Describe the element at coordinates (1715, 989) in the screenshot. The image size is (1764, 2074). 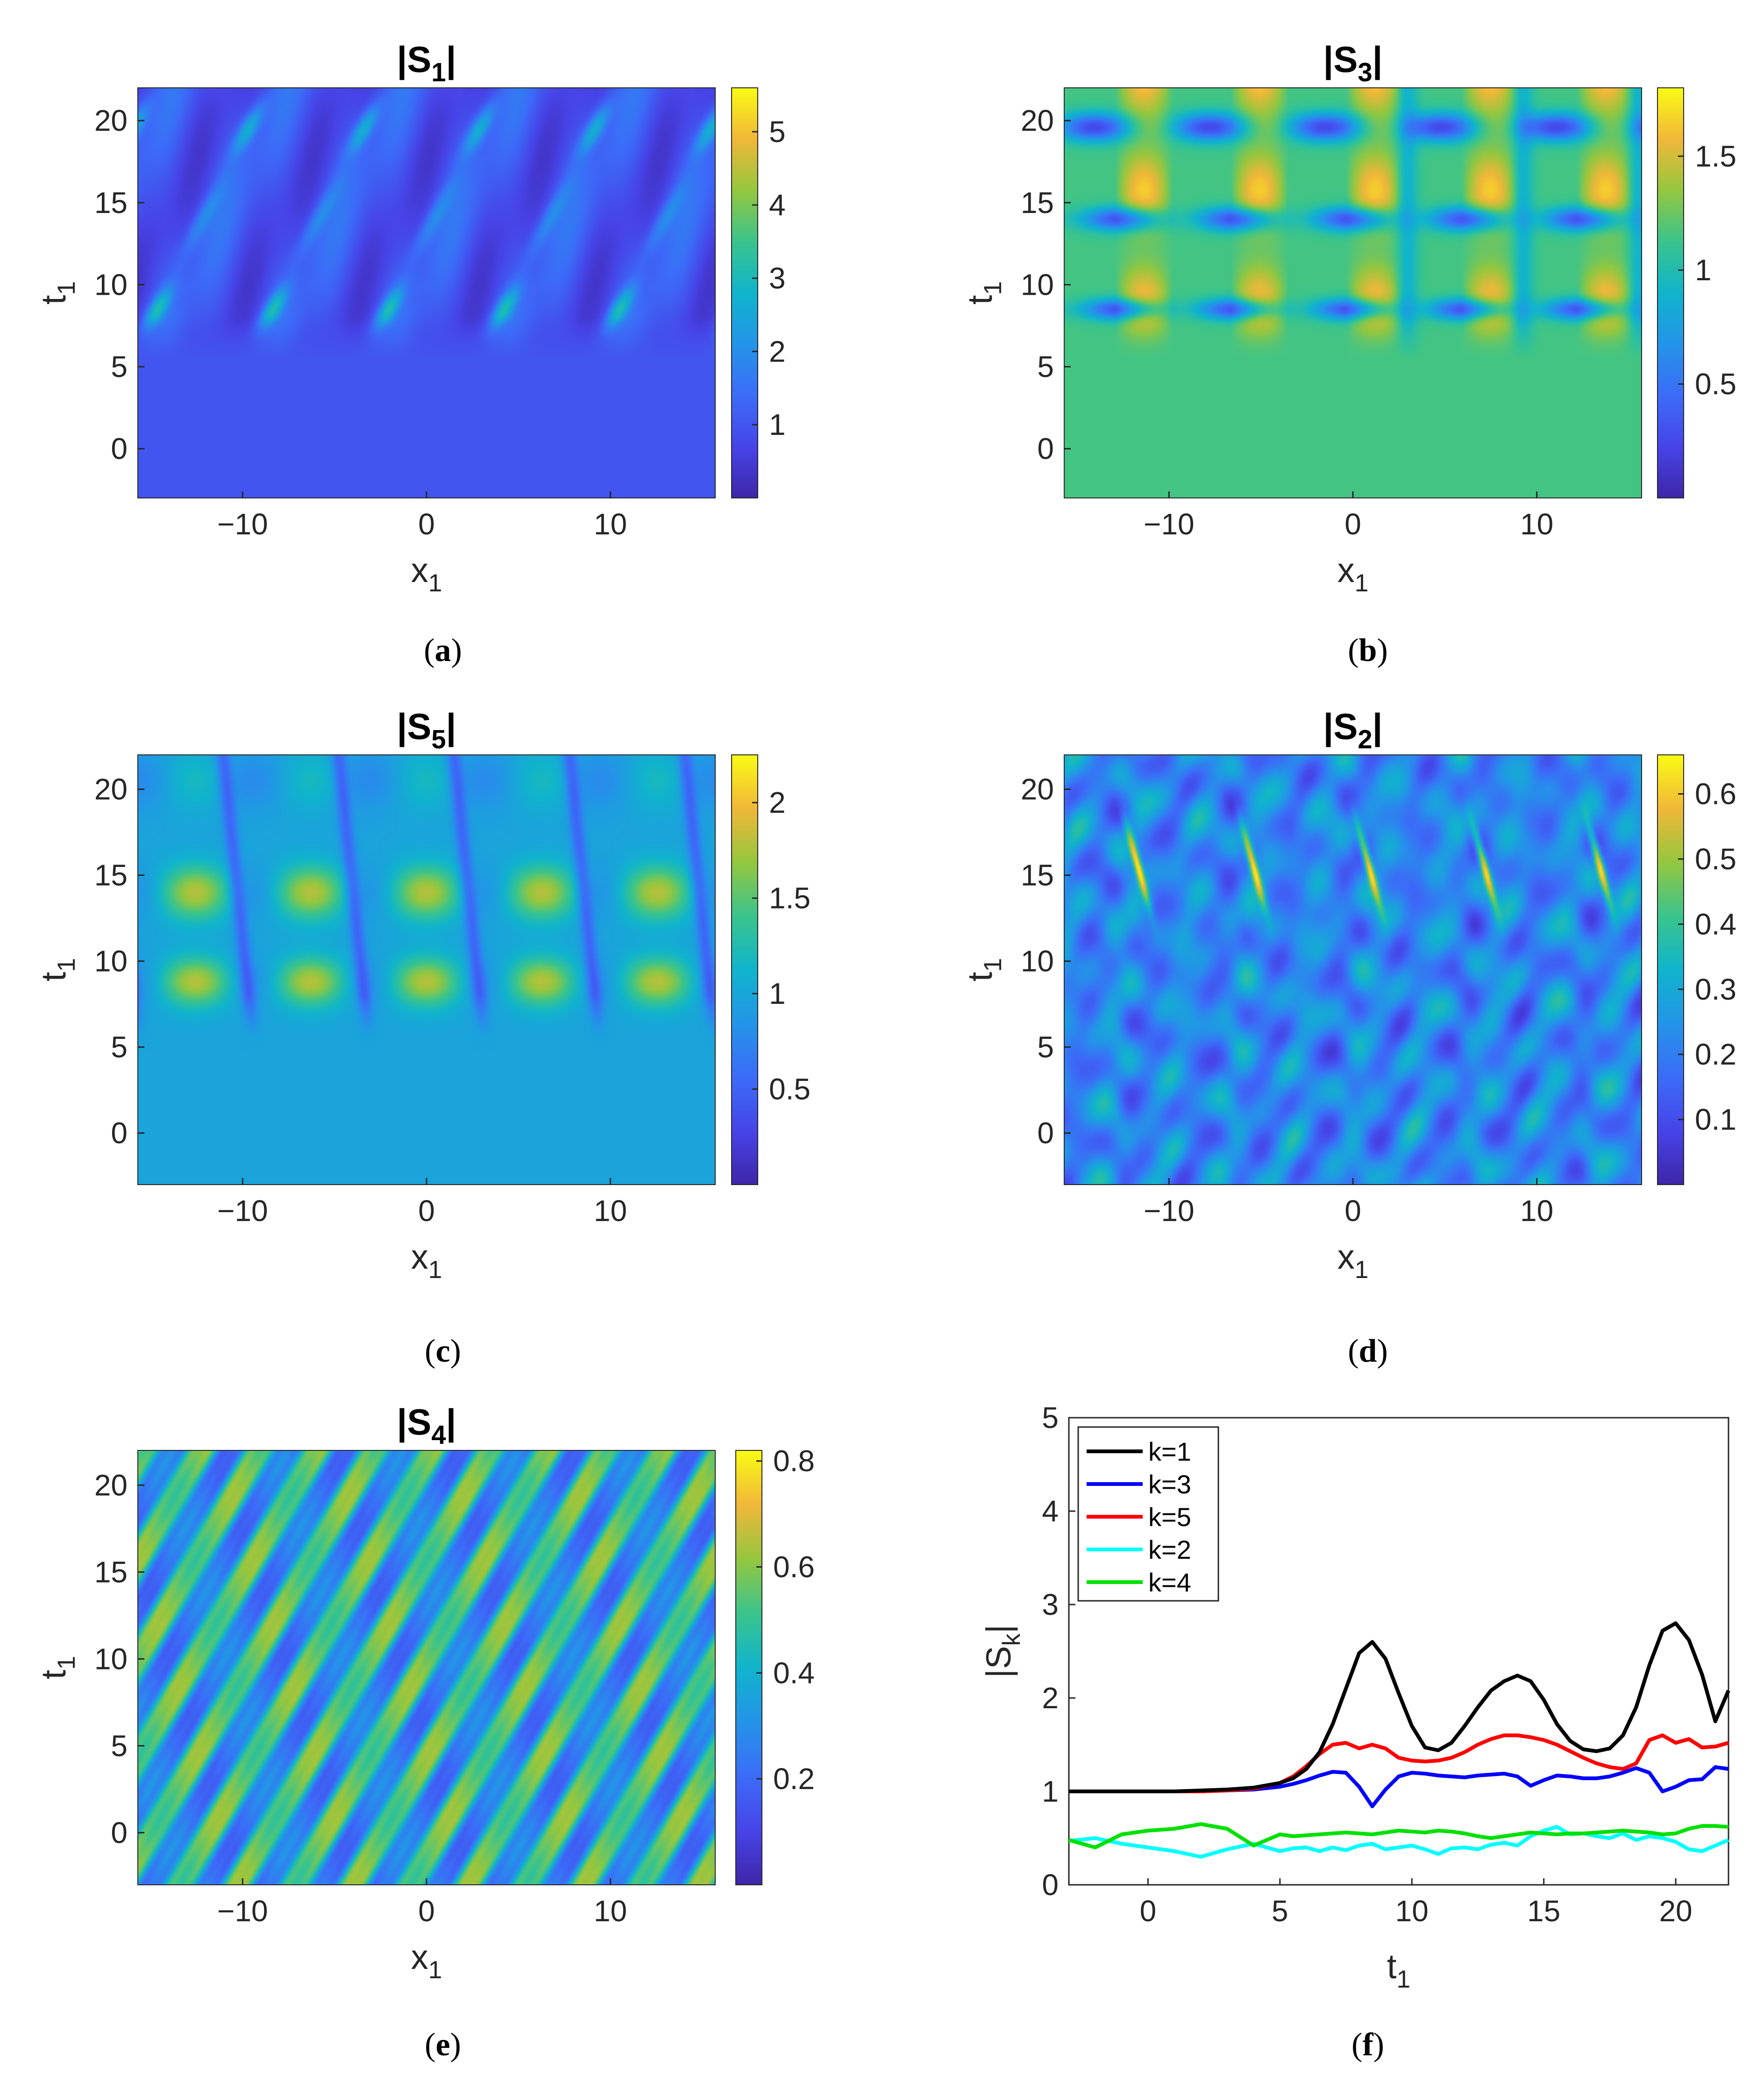
I see `colorbar-tick-label: 0.3` at that location.